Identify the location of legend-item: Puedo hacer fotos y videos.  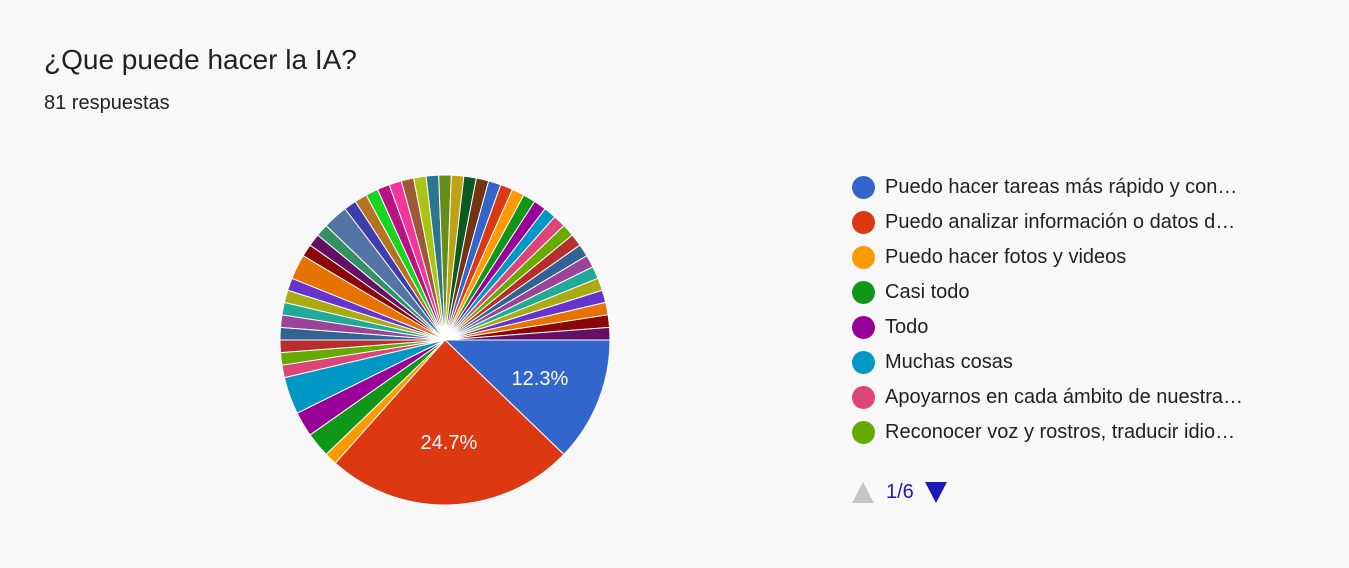
(1082, 257).